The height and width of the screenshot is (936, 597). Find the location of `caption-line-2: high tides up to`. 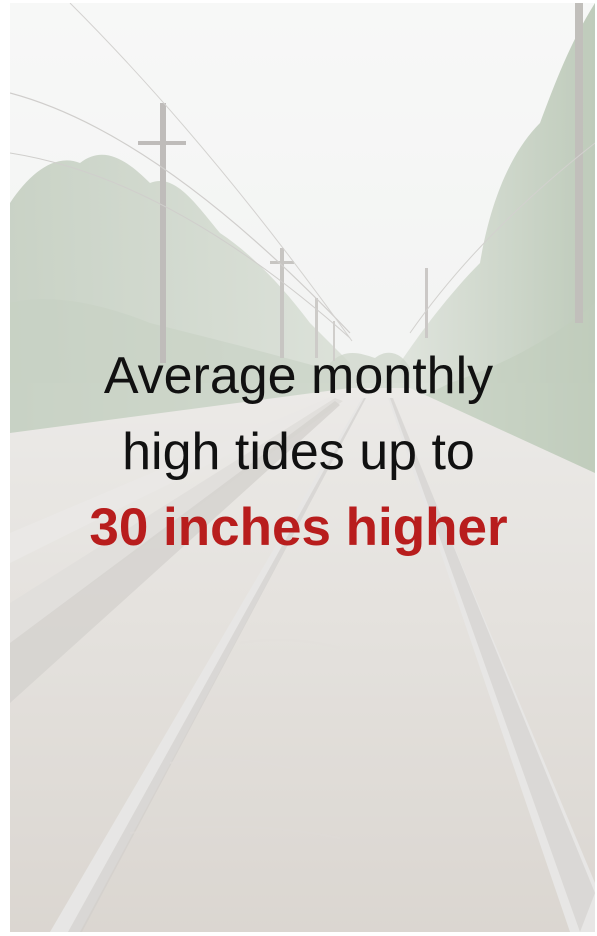

caption-line-2: high tides up to is located at coordinates (298, 452).